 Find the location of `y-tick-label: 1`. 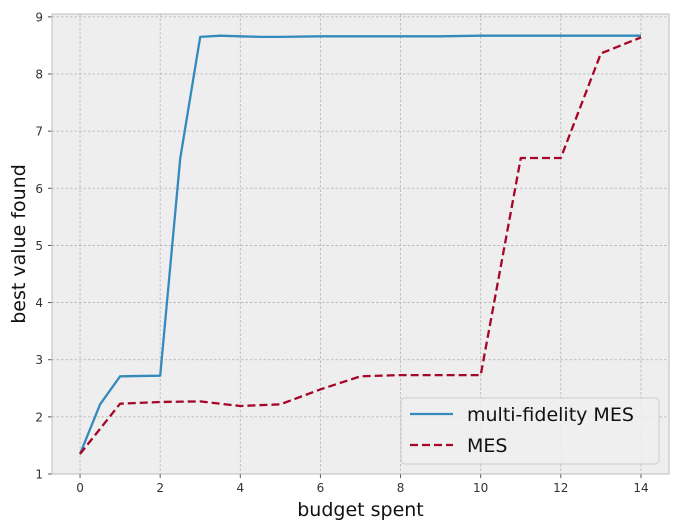

y-tick-label: 1 is located at coordinates (39, 475).